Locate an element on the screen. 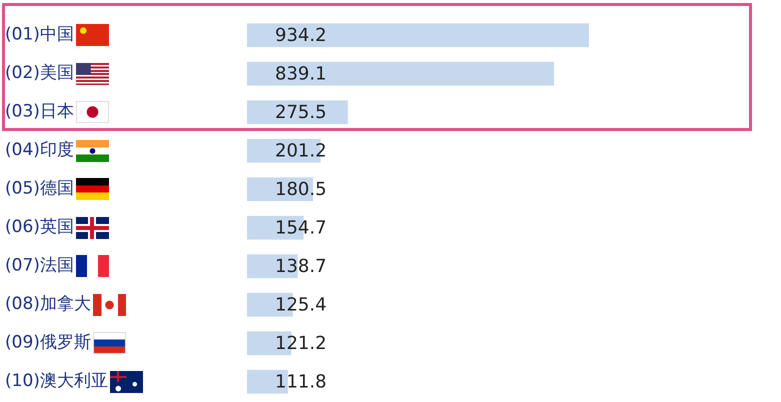  y-tick-label: (08)加拿大 is located at coordinates (48, 304).